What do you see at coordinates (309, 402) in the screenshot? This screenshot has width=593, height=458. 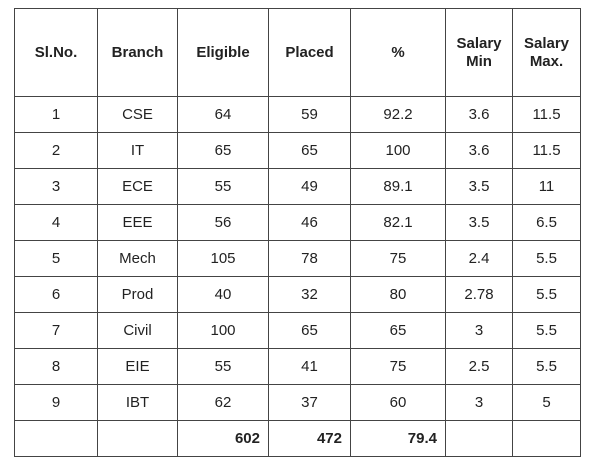 I see `cell-placed: 37` at bounding box center [309, 402].